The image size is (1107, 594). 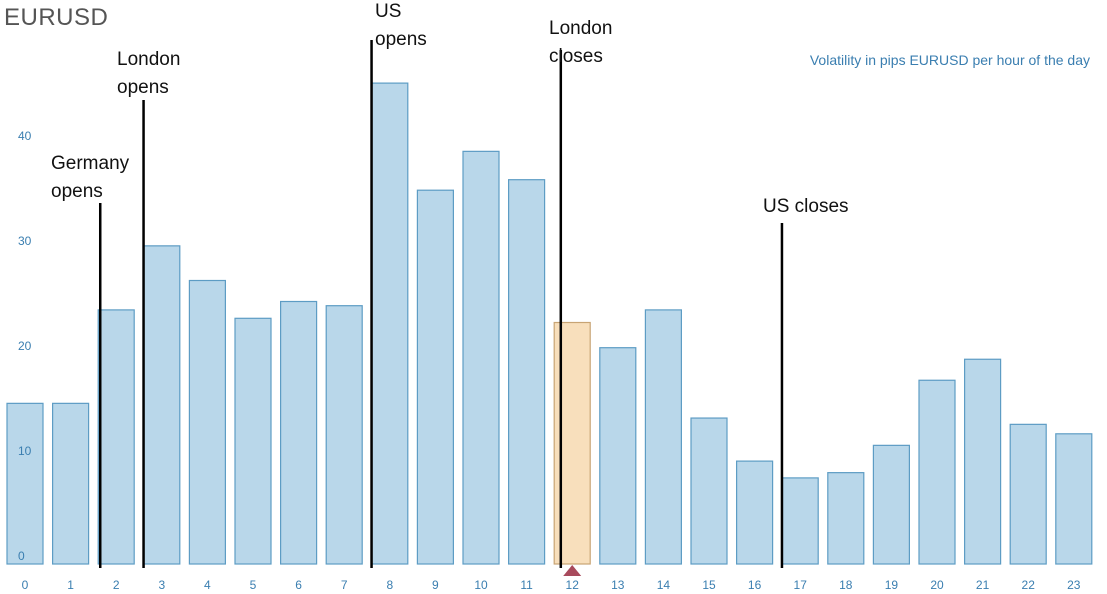 What do you see at coordinates (116, 585) in the screenshot?
I see `x-tick-2: 2` at bounding box center [116, 585].